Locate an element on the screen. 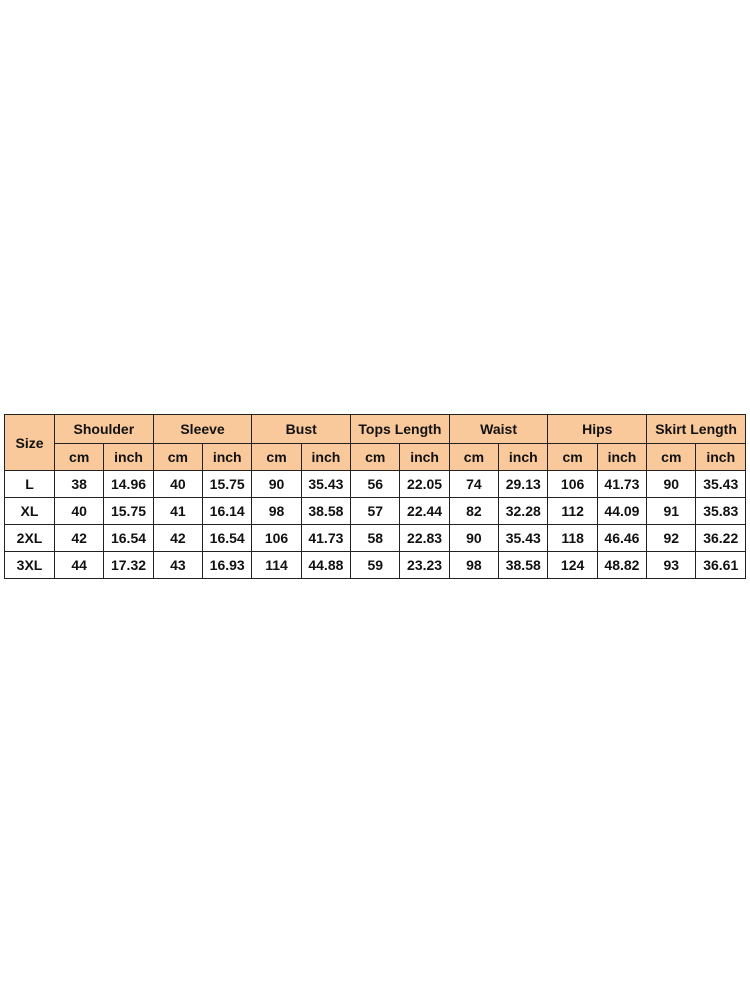  size-cell: 3XL is located at coordinates (29, 565).